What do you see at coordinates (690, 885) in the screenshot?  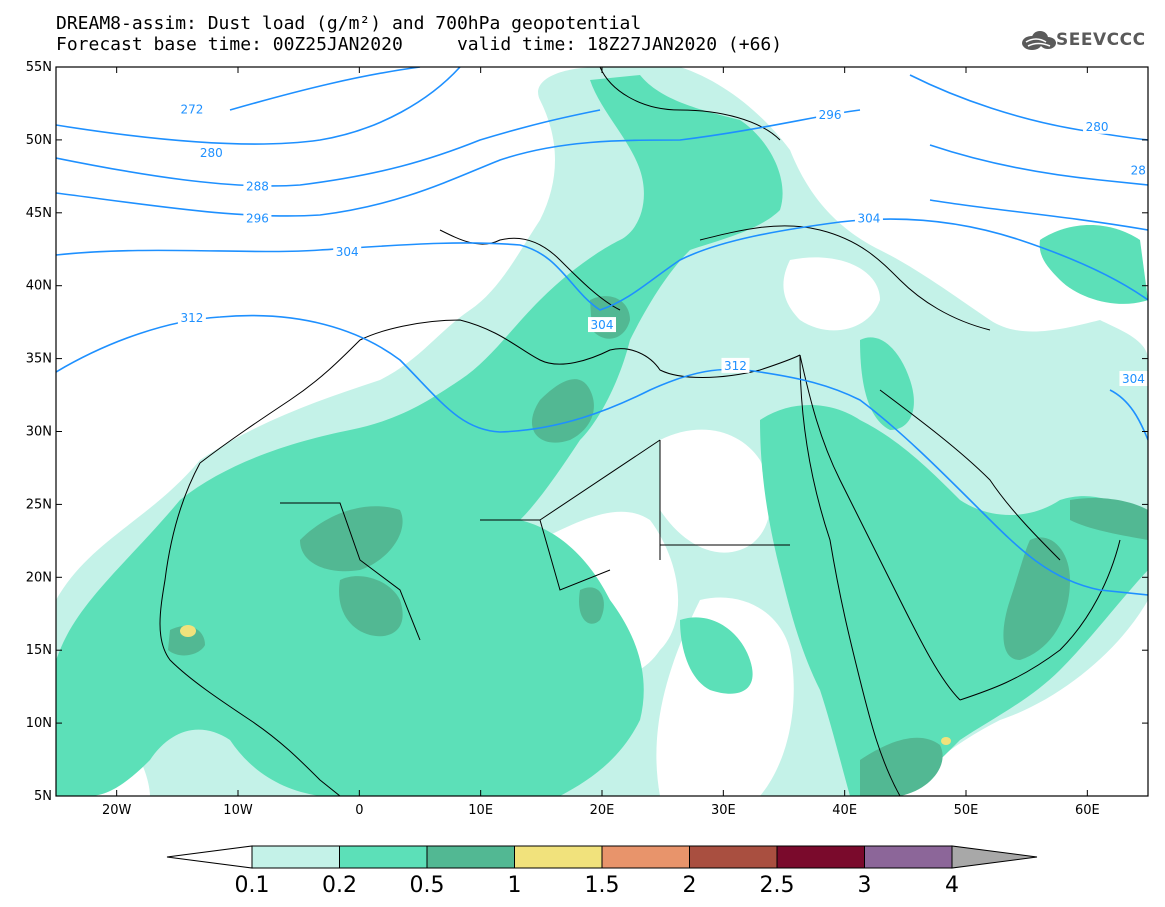 I see `colorbar-label: 2` at bounding box center [690, 885].